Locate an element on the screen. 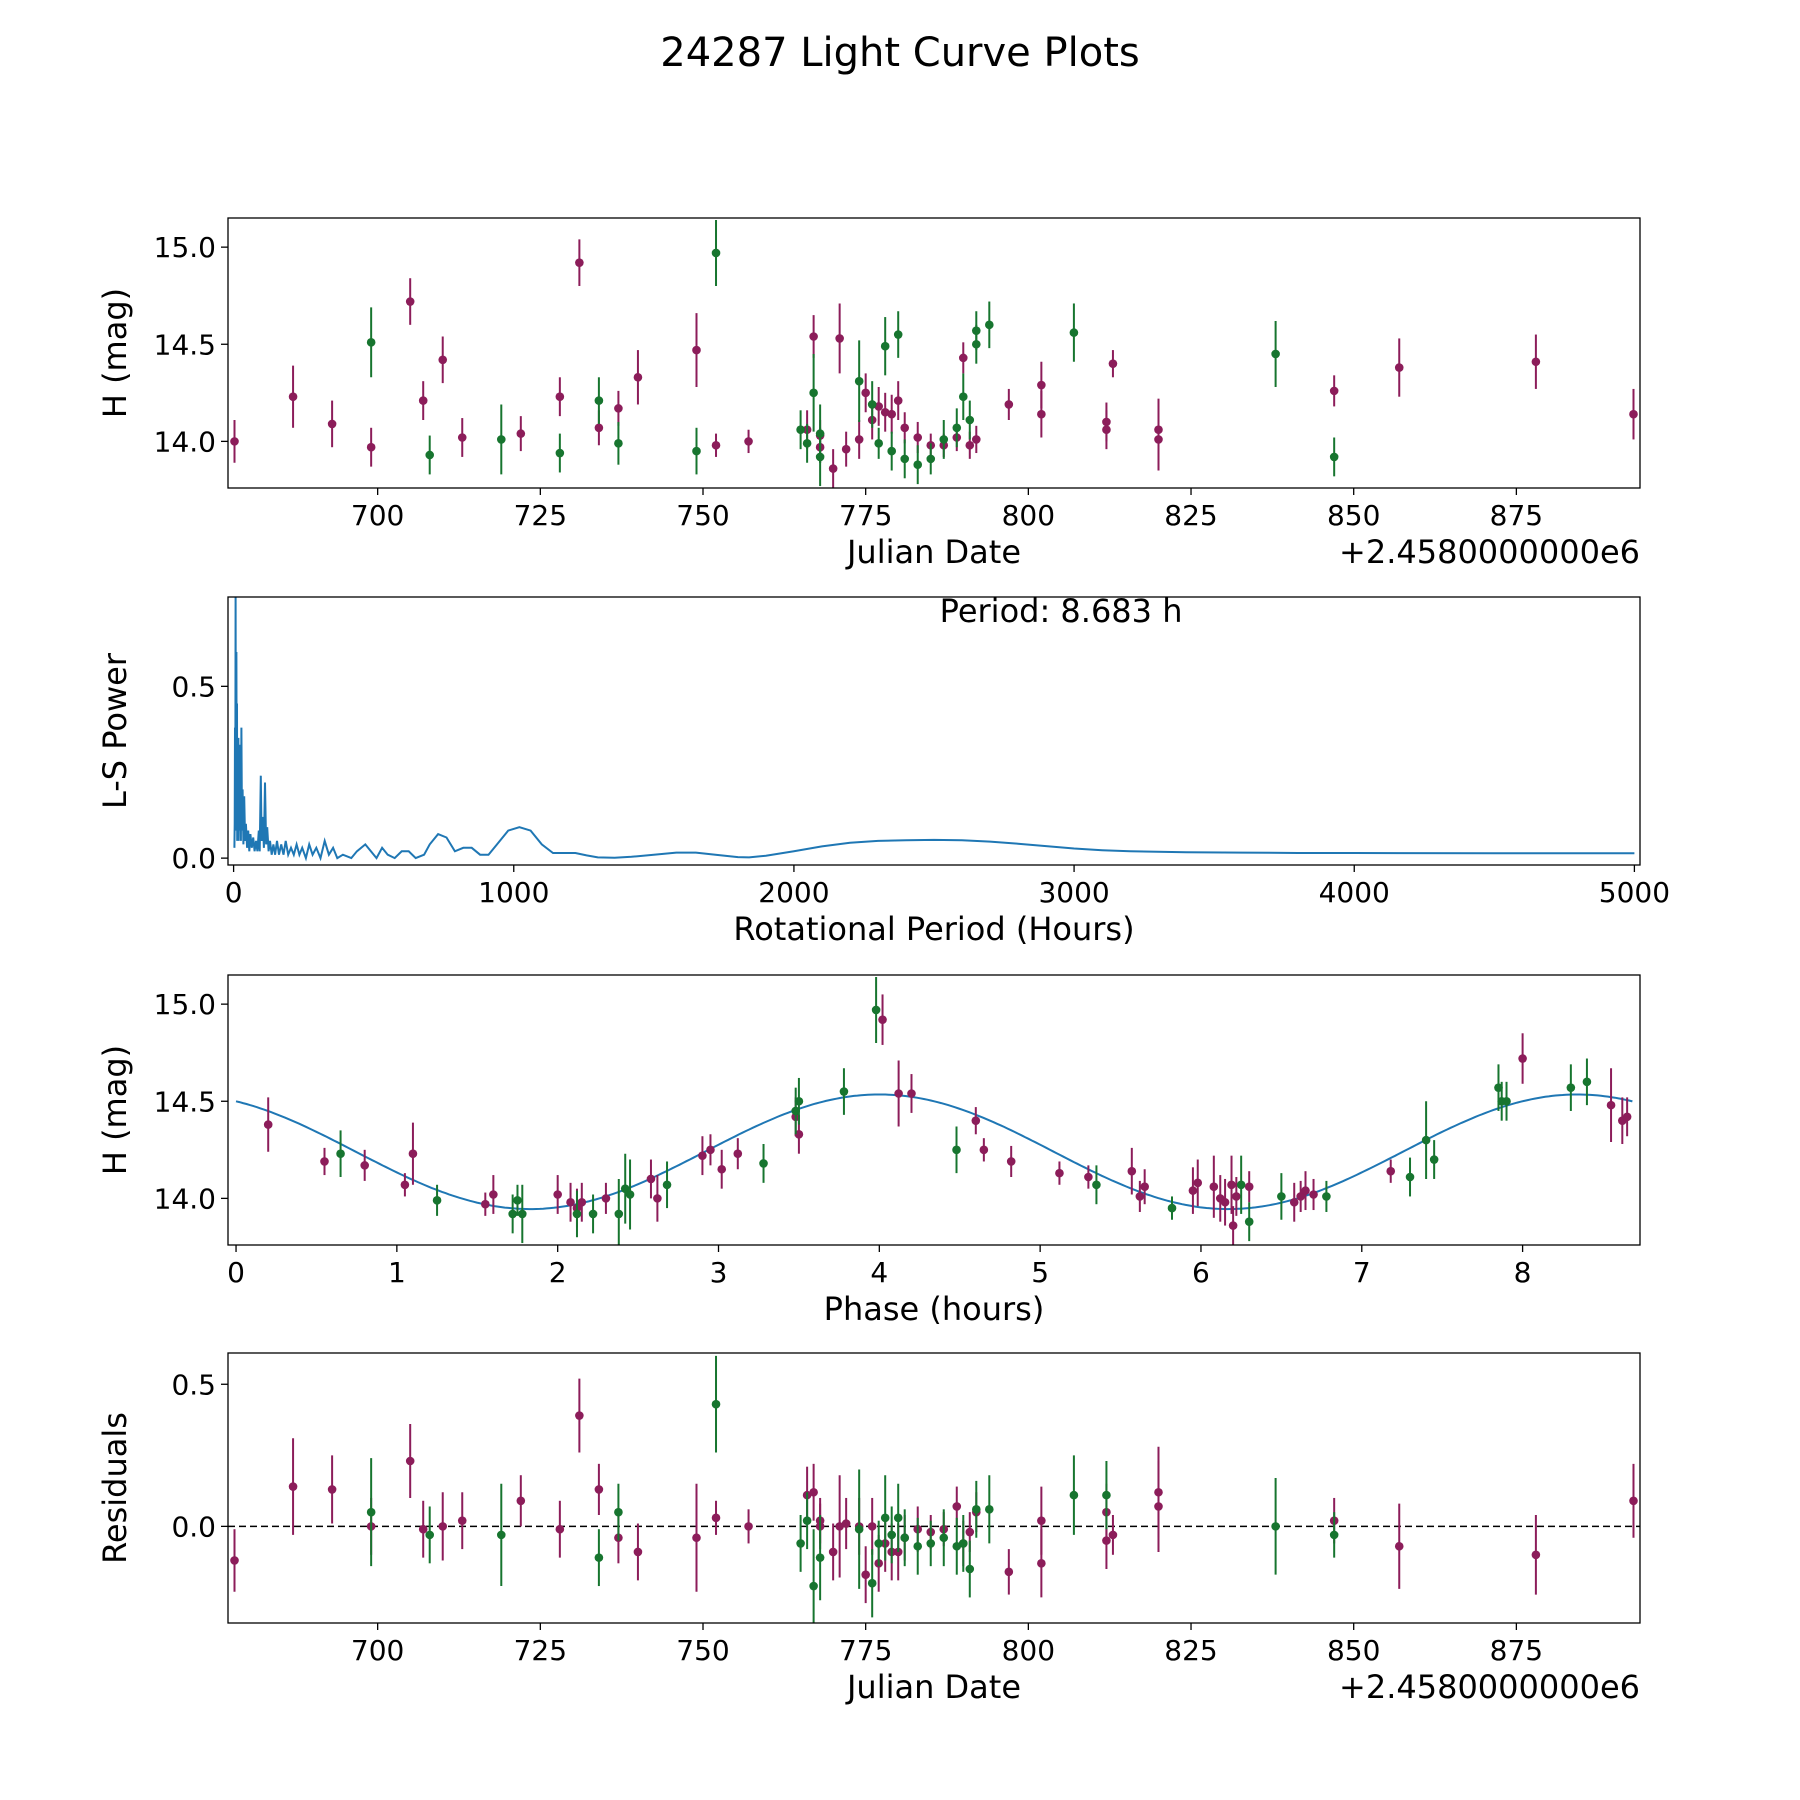 This screenshot has height=1800, width=1800. x-tick-label: 4000 is located at coordinates (1354, 892).